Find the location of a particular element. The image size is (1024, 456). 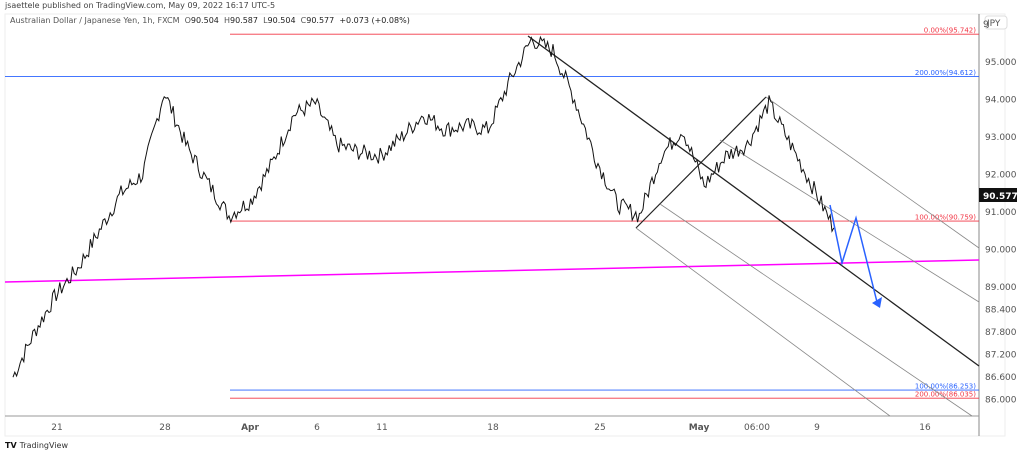

change-value: +0.073 (+0.08%) is located at coordinates (374, 20).